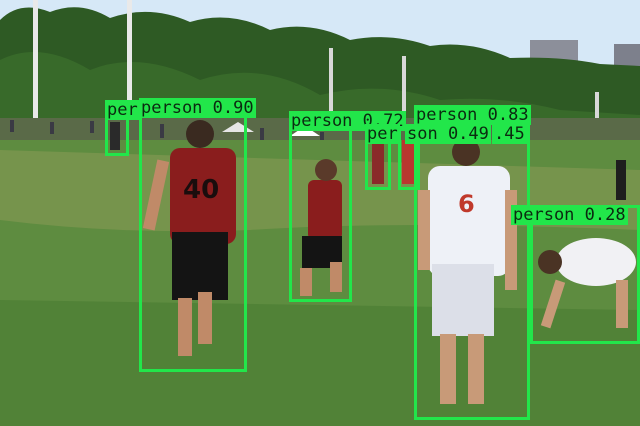 The width and height of the screenshot is (640, 426). I want to click on svg-text: 40, so click(201, 190).